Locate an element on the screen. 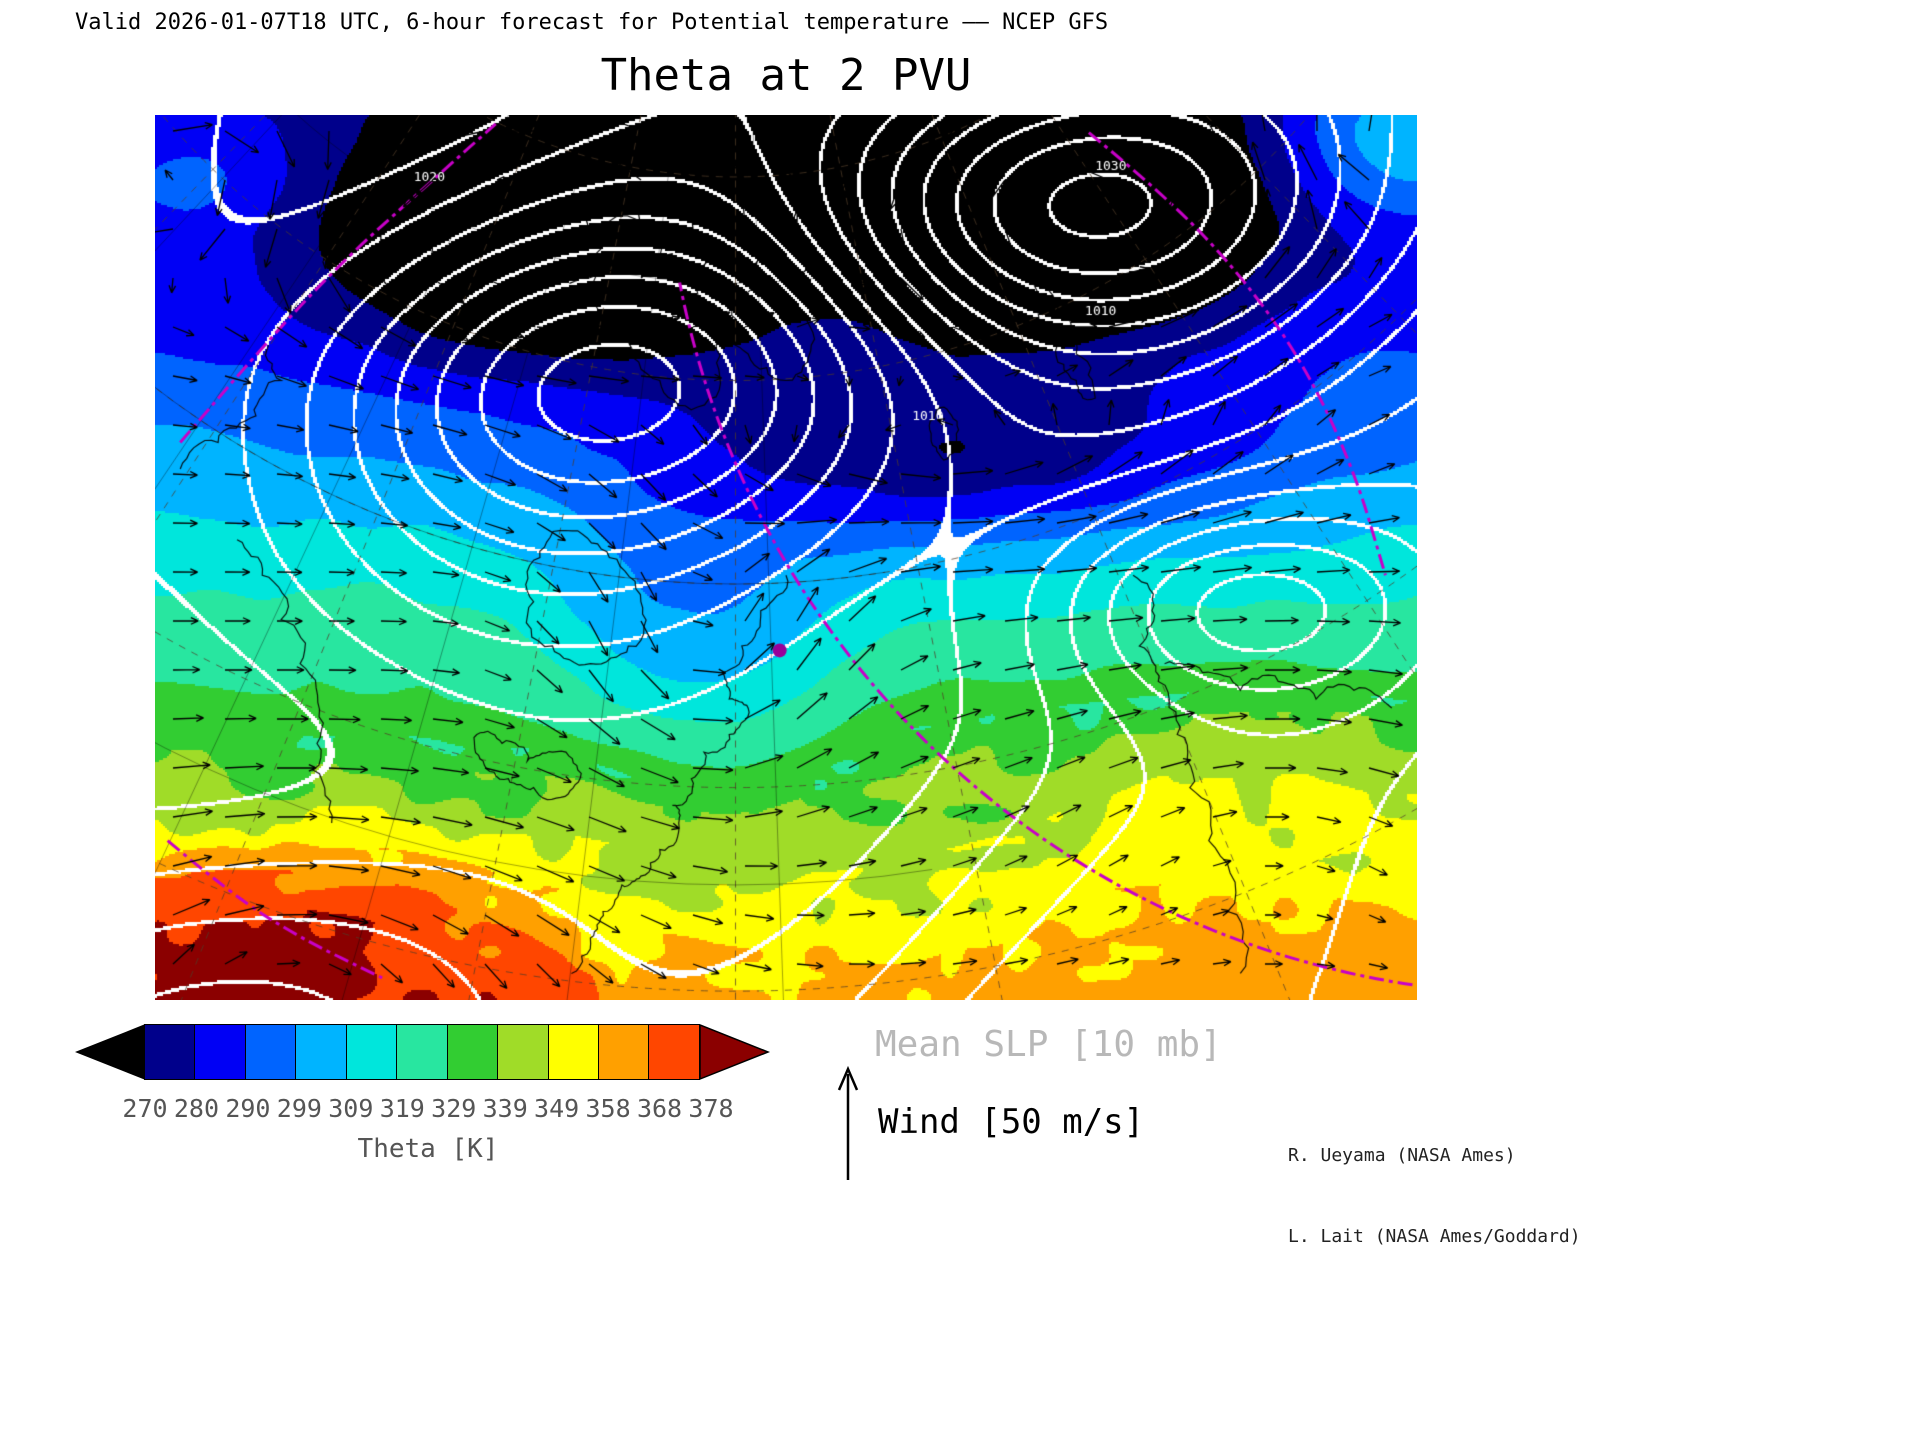  colorbar-tick-label: 319 is located at coordinates (402, 1108).